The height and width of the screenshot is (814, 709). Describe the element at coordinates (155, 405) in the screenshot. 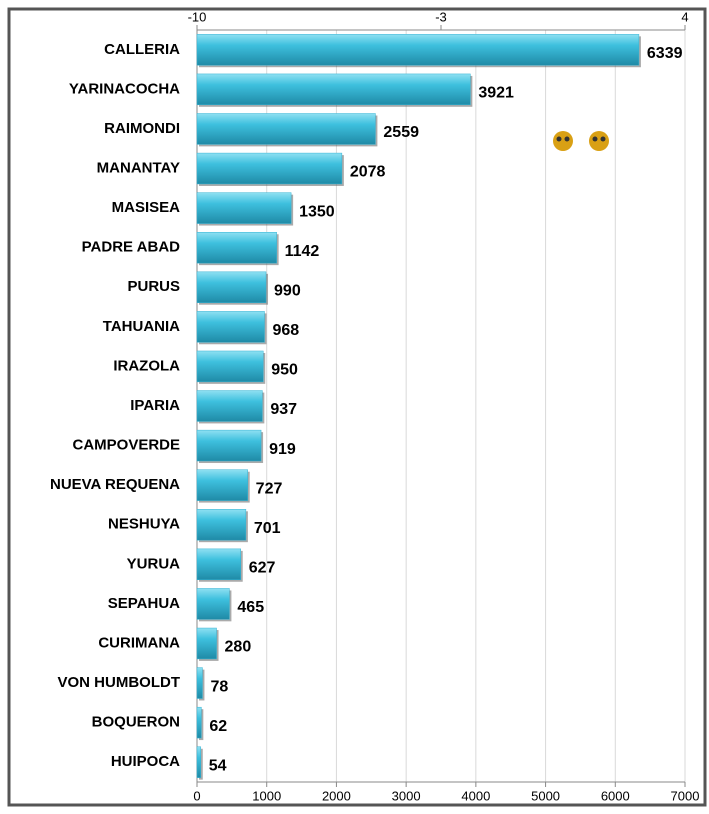

I see `y-tick-label: IPARIA` at that location.